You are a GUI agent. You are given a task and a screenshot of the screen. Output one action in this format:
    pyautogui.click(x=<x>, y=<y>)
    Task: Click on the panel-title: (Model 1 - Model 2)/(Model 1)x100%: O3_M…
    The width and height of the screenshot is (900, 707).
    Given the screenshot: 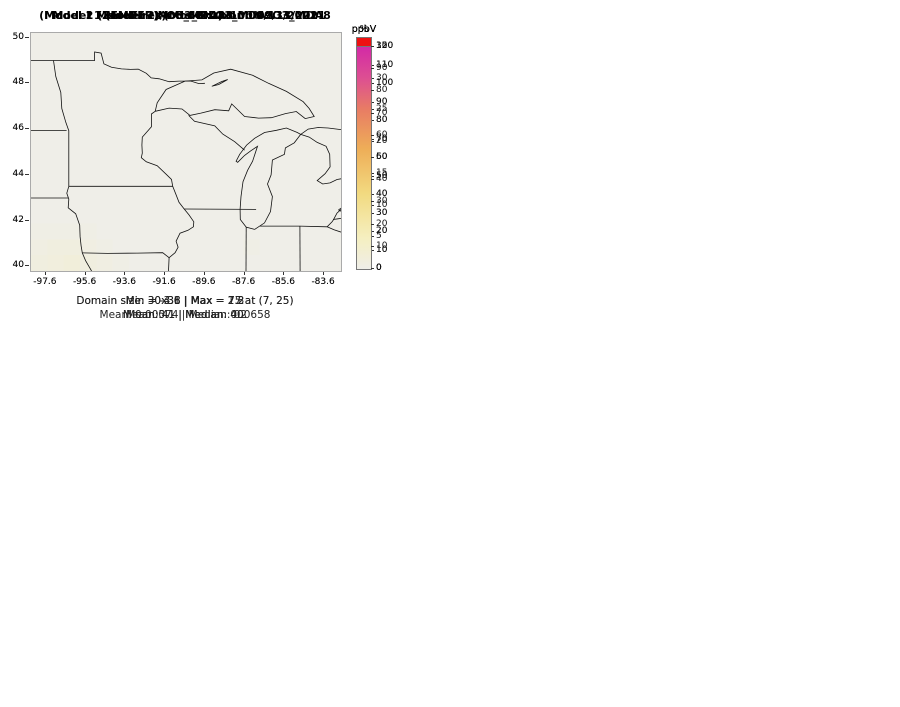 What is the action you would take?
    pyautogui.click(x=185, y=15)
    